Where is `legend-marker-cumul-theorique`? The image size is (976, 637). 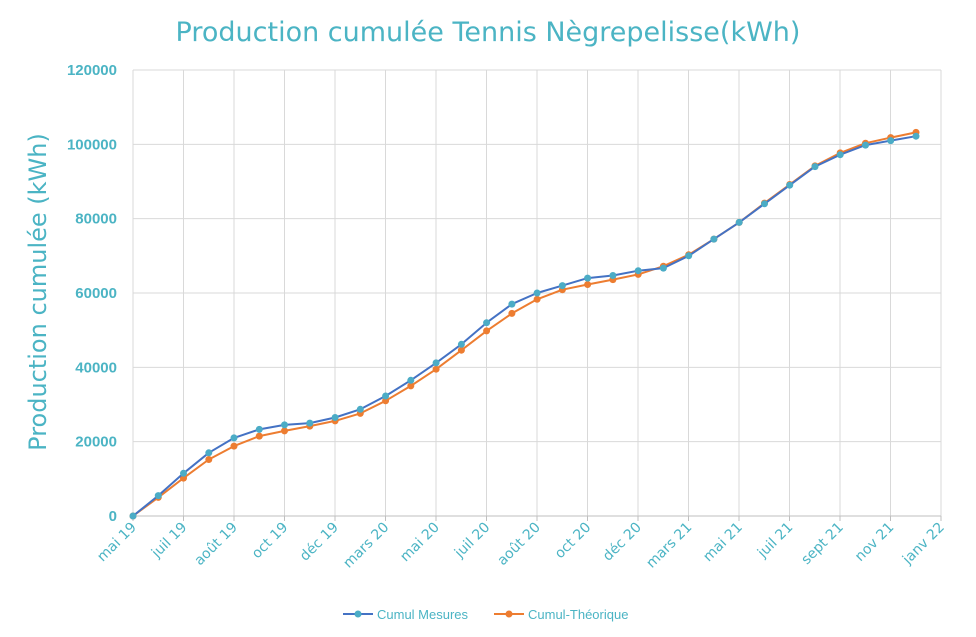
legend-marker-cumul-theorique is located at coordinates (509, 614).